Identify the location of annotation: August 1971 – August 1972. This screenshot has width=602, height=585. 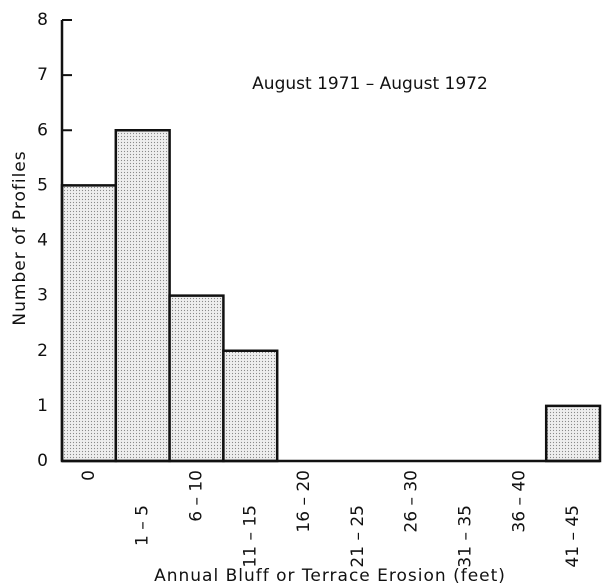
(370, 84).